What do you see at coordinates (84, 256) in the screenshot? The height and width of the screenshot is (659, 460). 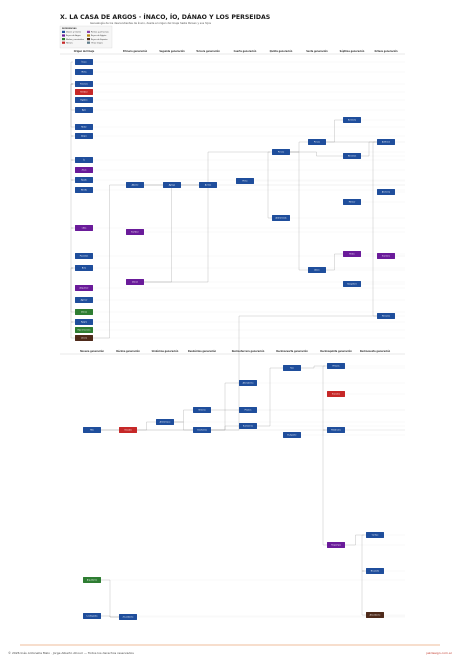 I see `person-name: Poseidón` at bounding box center [84, 256].